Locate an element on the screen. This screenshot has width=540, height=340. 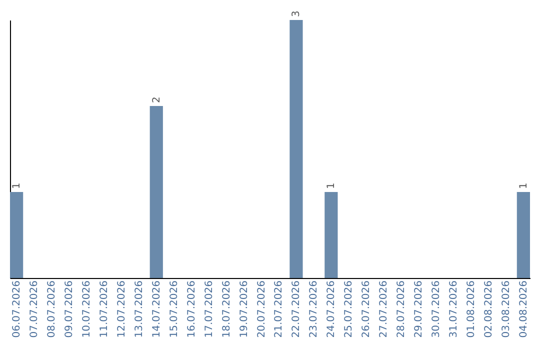
x-tick-label: 18.07.2026 is located at coordinates (226, 309).